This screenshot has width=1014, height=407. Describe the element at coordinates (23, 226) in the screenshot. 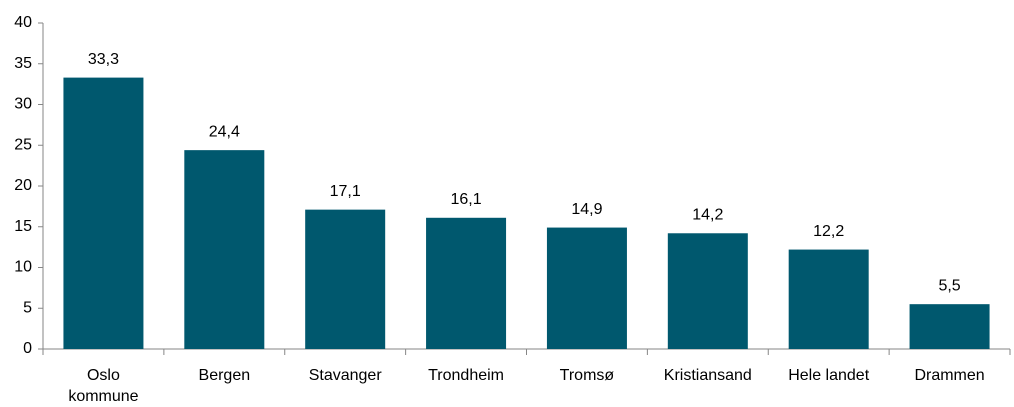

I see `y-tick-label: 15` at that location.